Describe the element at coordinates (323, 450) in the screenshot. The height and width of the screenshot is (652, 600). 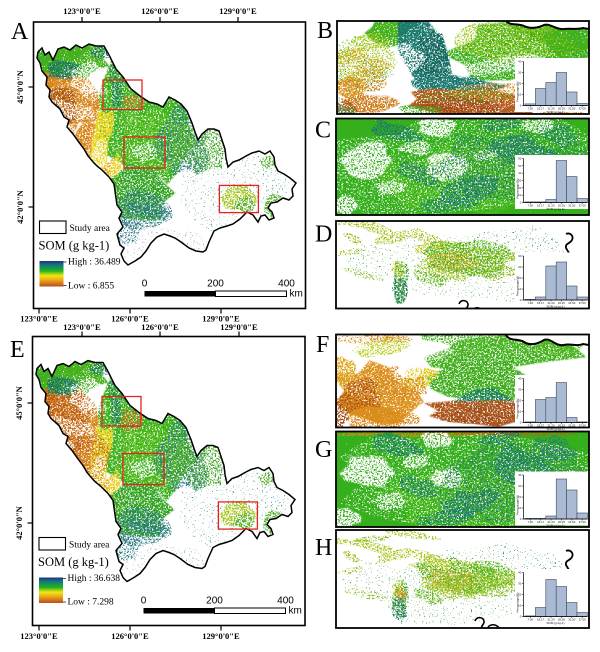
I see `svg-text: G` at that location.